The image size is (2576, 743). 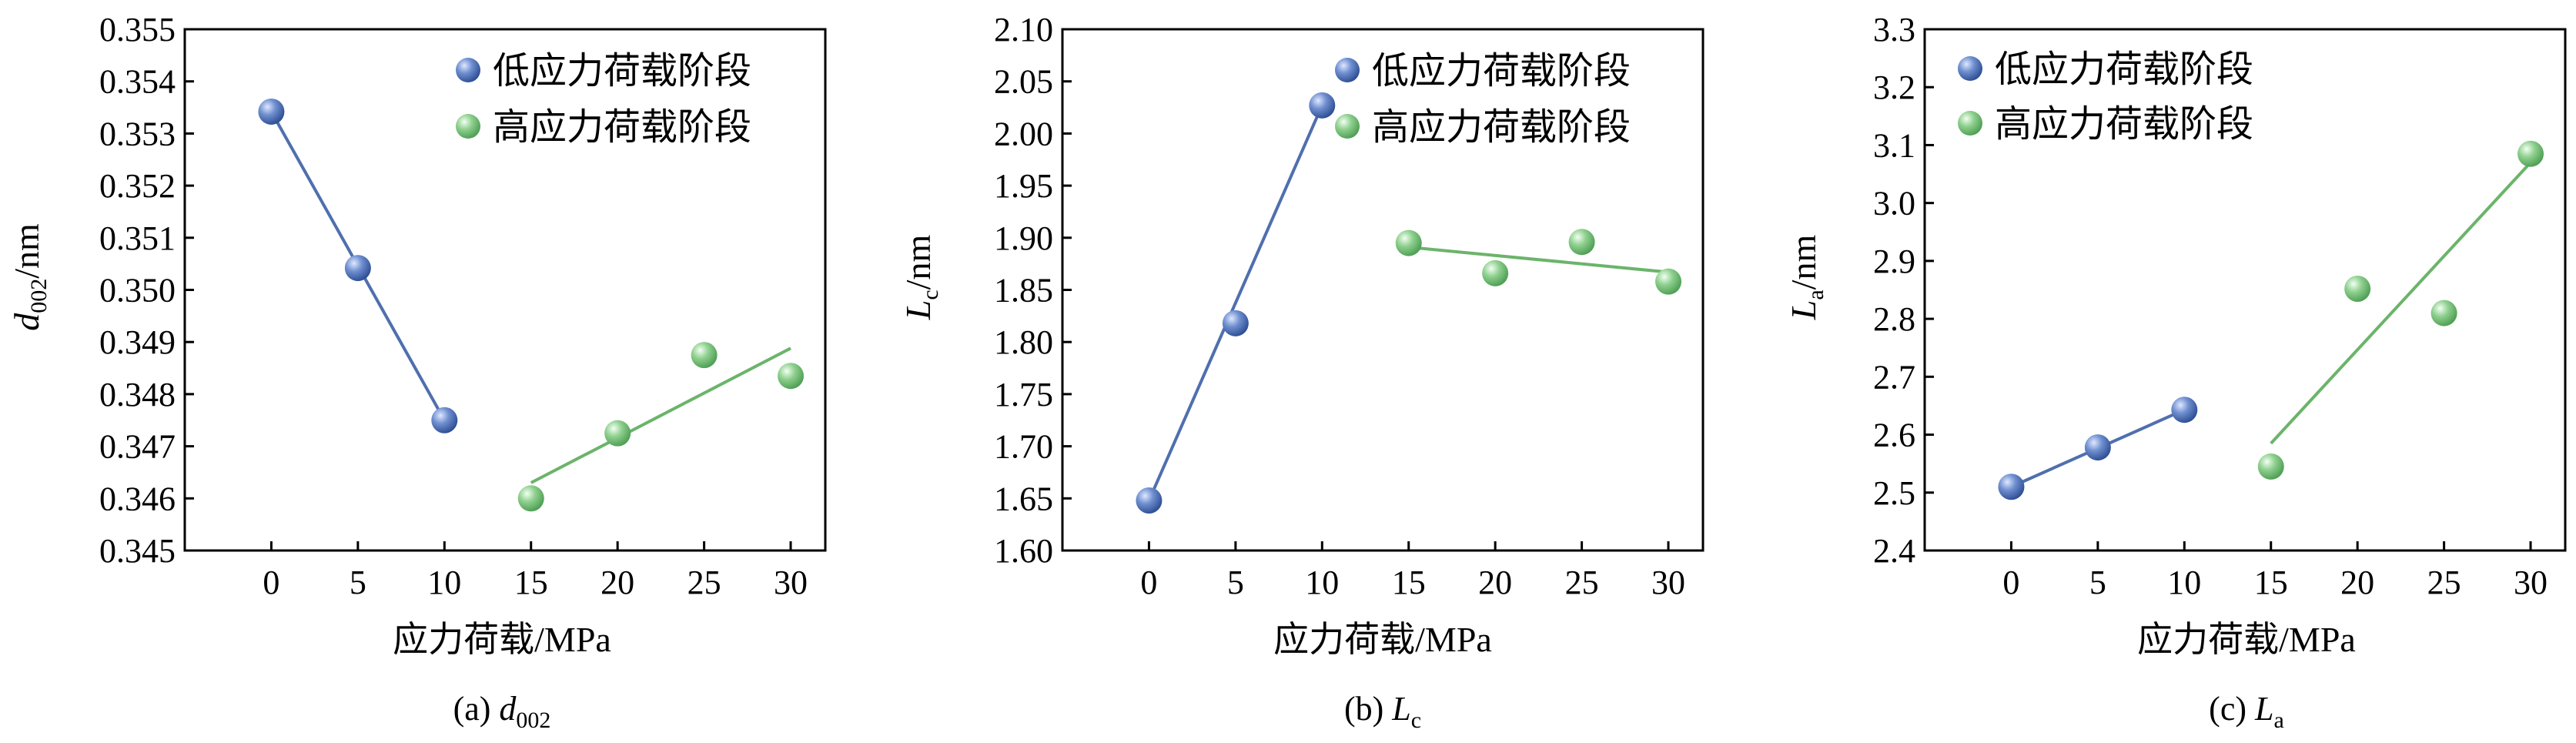 I want to click on y-tick-label: 0.345, so click(x=137, y=551).